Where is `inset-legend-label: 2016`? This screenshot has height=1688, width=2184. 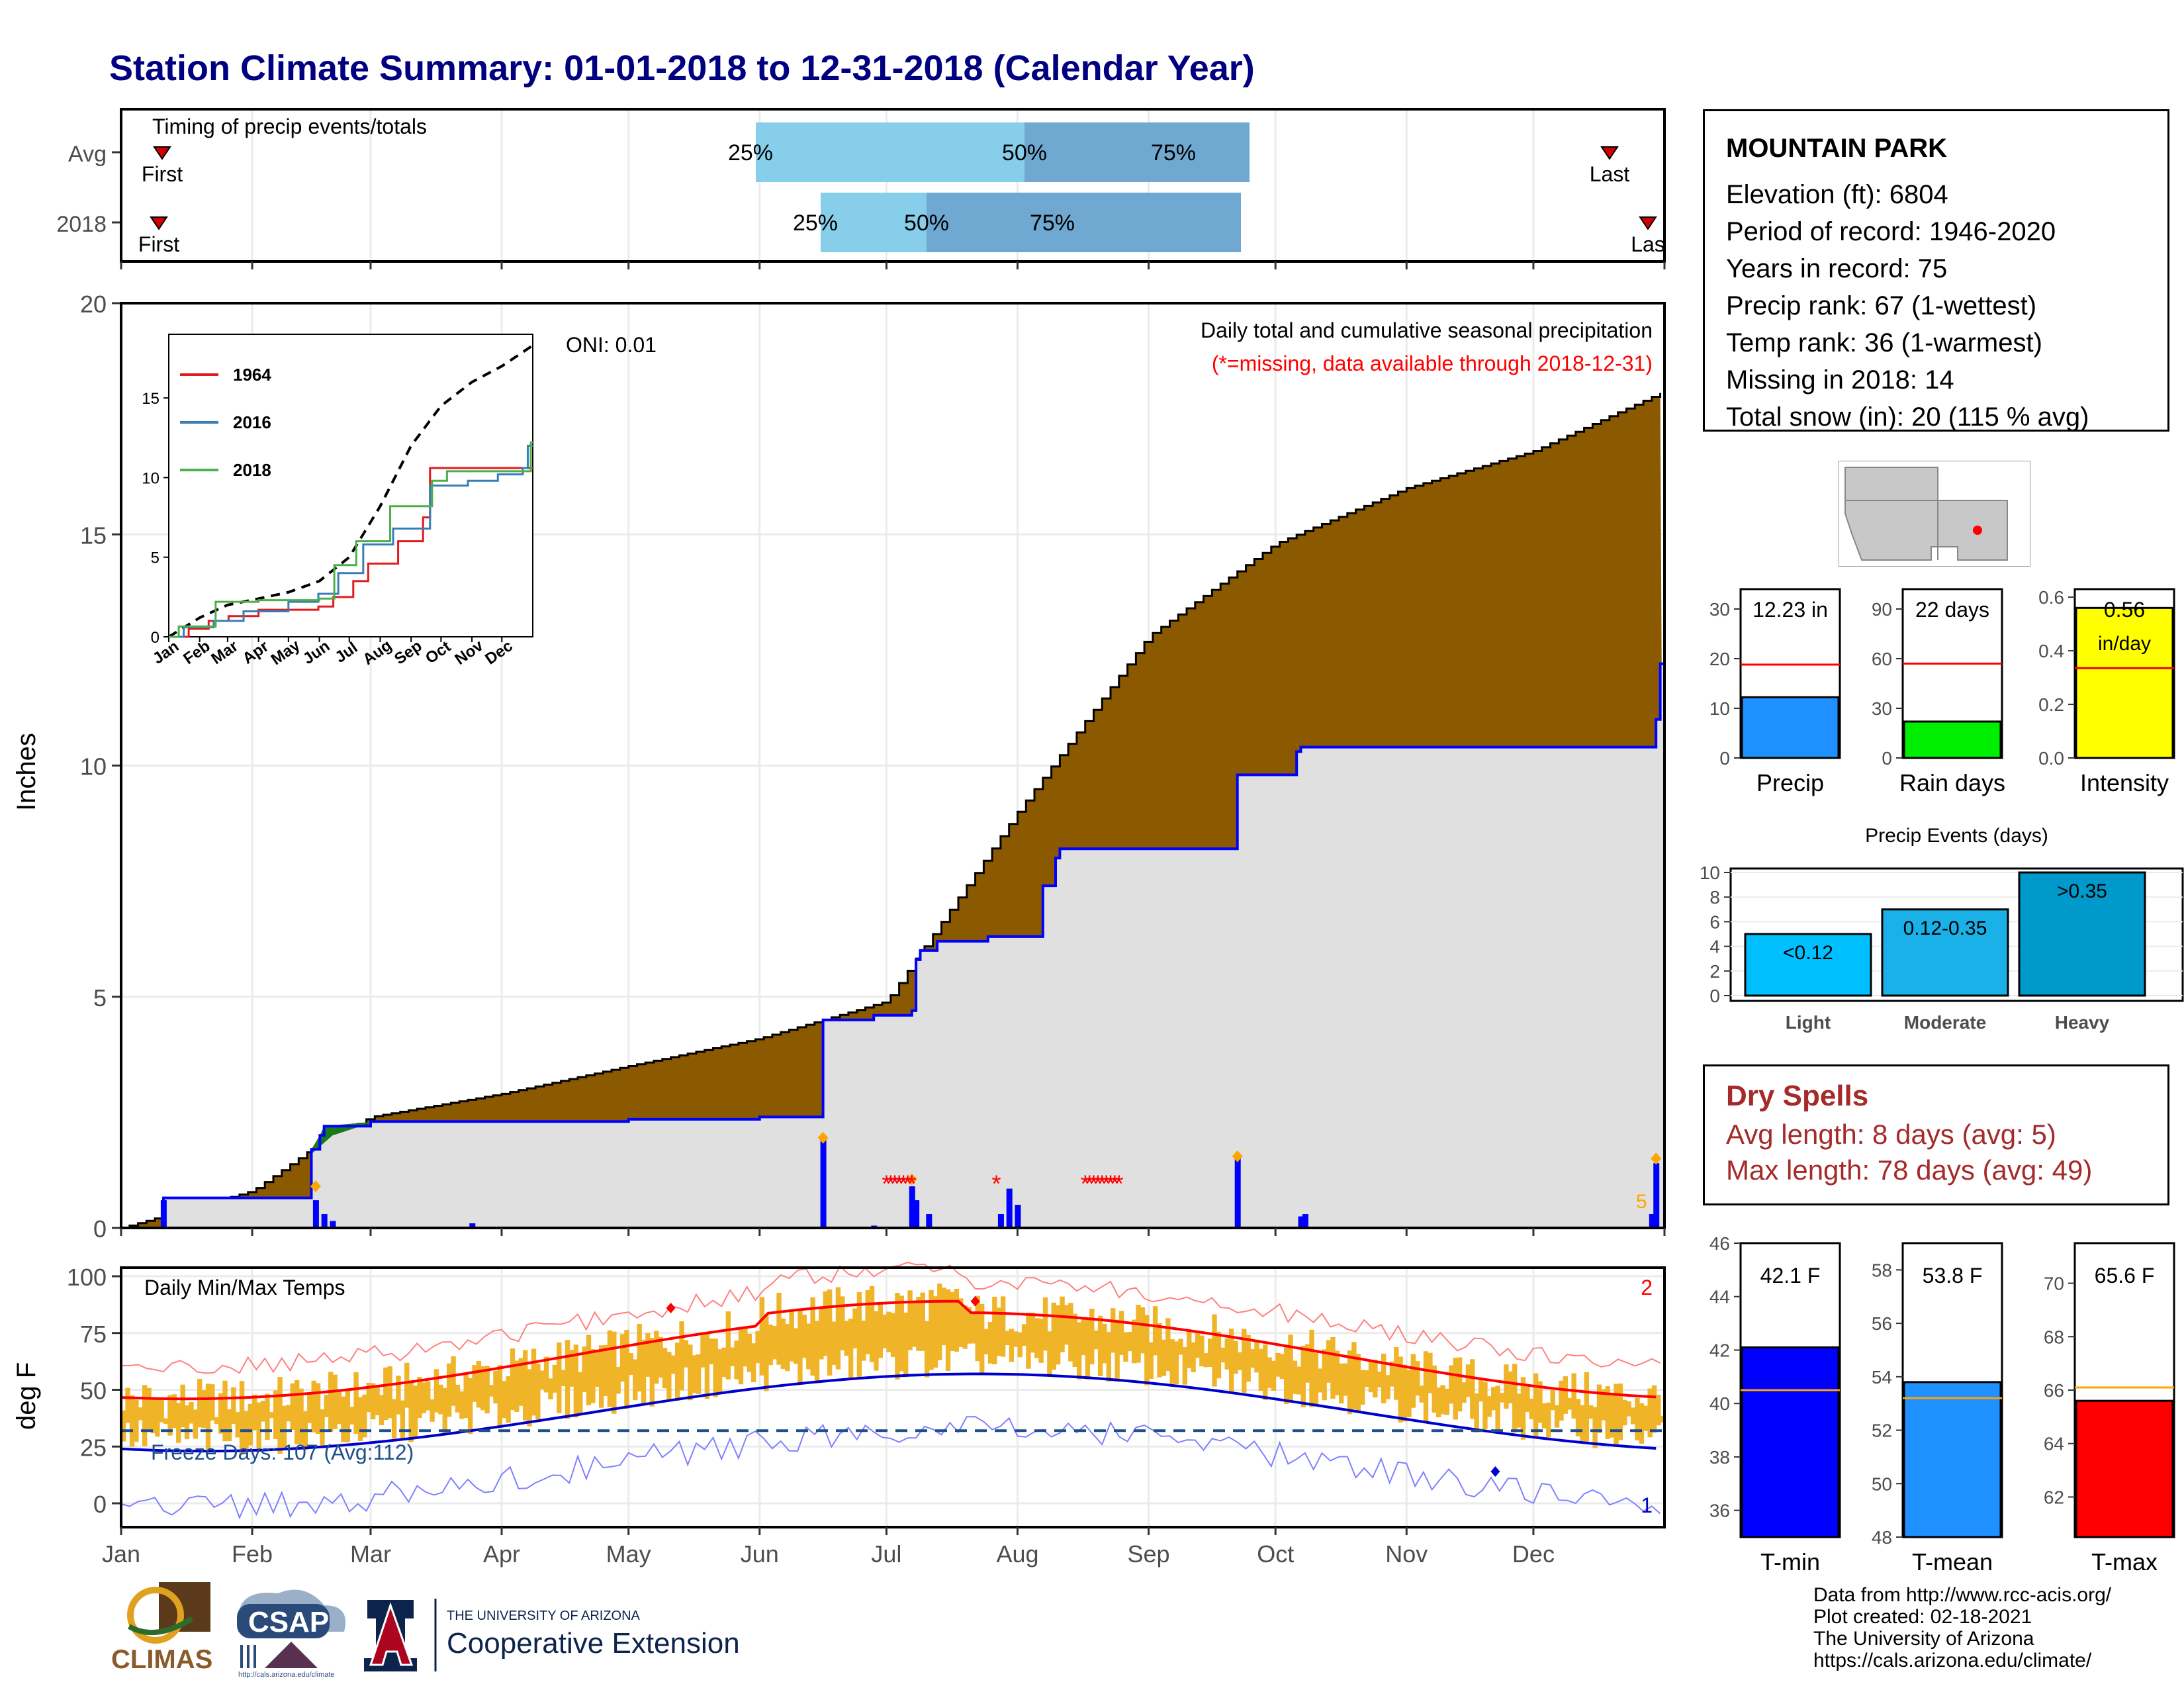
inset-legend-label: 2016 is located at coordinates (252, 422).